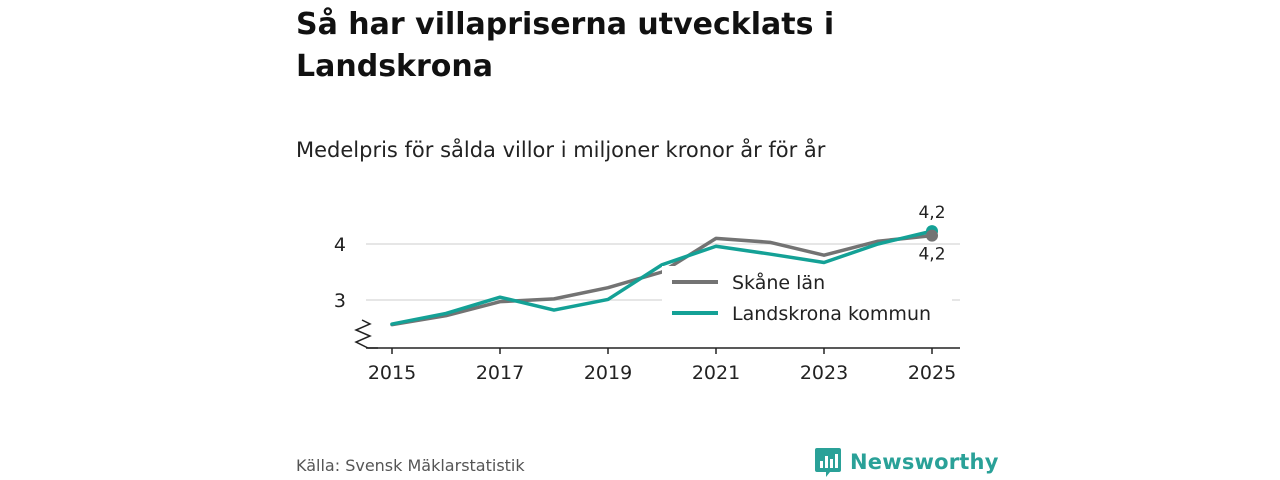 The width and height of the screenshot is (1280, 480). What do you see at coordinates (831, 314) in the screenshot?
I see `legend-label: Landskrona kommun` at bounding box center [831, 314].